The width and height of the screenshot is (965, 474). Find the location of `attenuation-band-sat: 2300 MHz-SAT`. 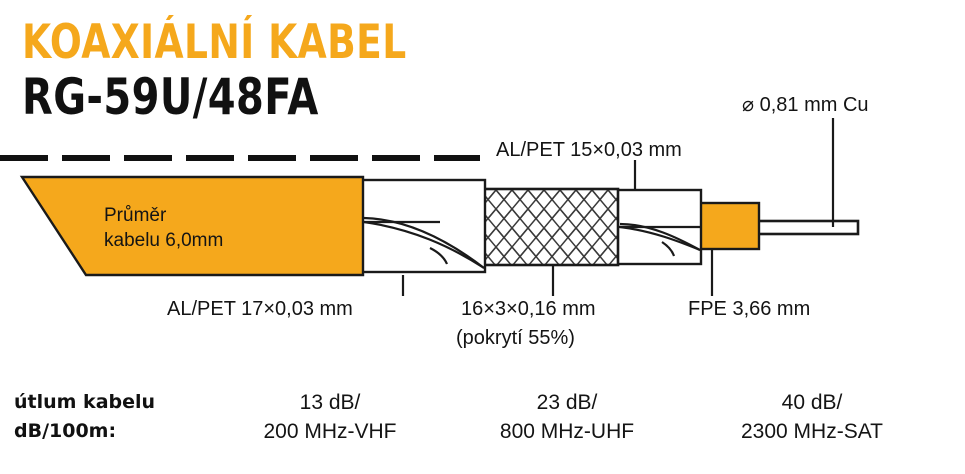

attenuation-band-sat: 2300 MHz-SAT is located at coordinates (812, 431).